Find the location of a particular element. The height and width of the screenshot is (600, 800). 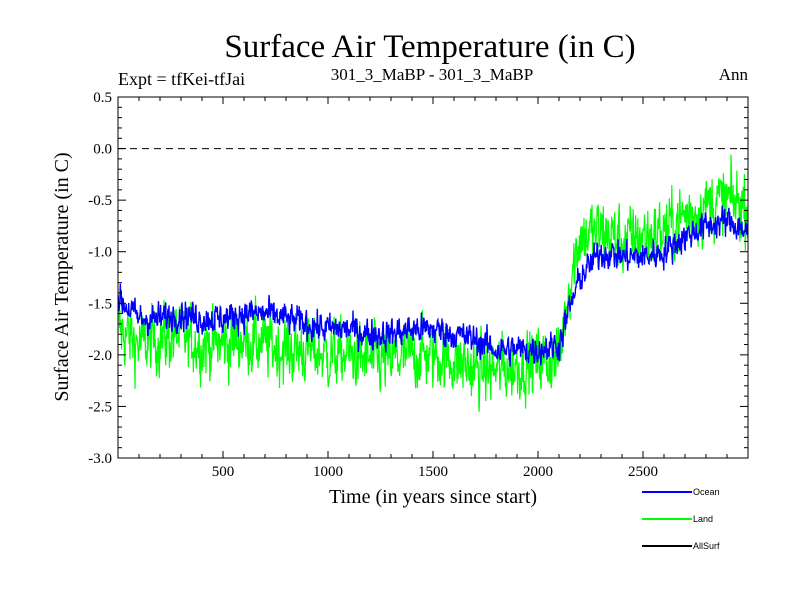

y-axis-label: Surface Air Temperature (in C) is located at coordinates (62, 276).